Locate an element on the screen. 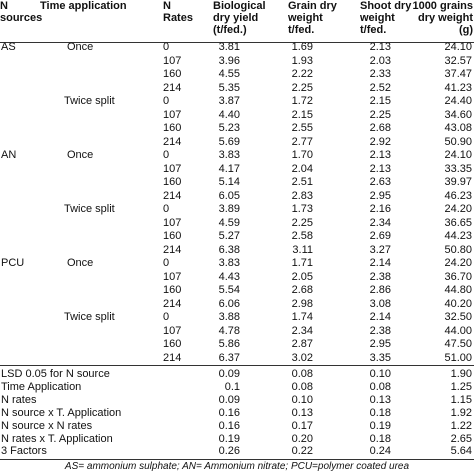 The width and height of the screenshot is (474, 474). cell-value: 2.25 is located at coordinates (302, 87).